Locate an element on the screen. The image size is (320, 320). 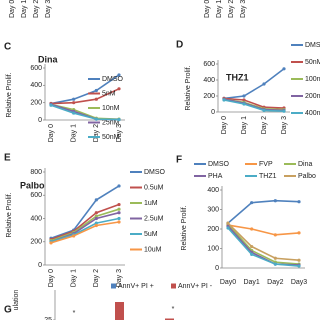
panel-title: THZ1 is located at coordinates (237, 77).